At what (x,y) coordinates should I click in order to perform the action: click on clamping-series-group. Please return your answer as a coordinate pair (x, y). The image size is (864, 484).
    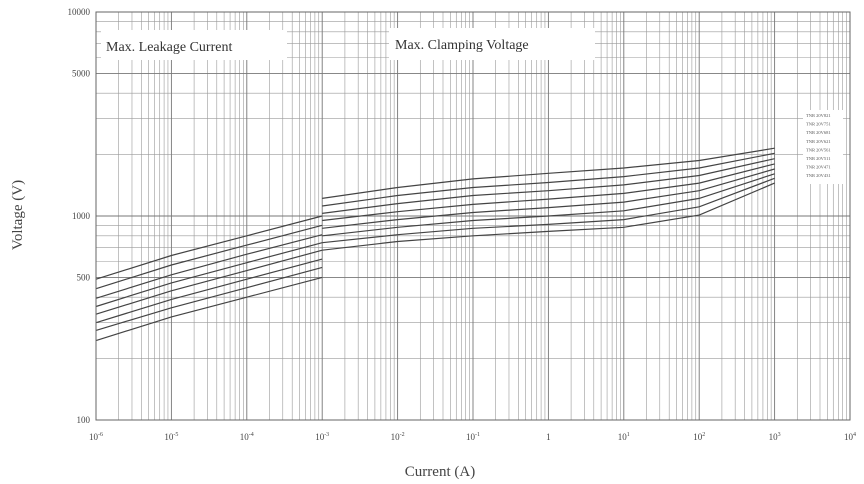
    Looking at the image, I should click on (548, 199).